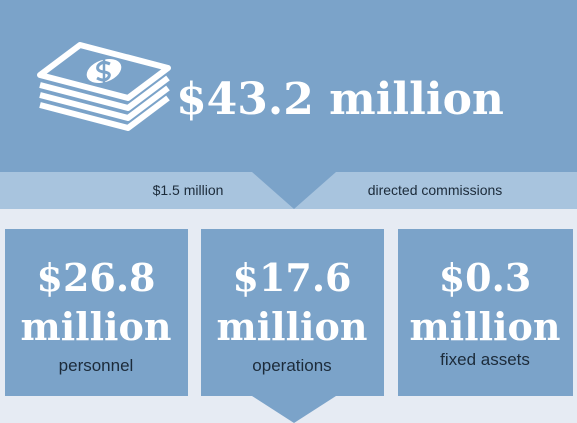  What do you see at coordinates (292, 277) in the screenshot?
I see `box-amount: $17.6` at bounding box center [292, 277].